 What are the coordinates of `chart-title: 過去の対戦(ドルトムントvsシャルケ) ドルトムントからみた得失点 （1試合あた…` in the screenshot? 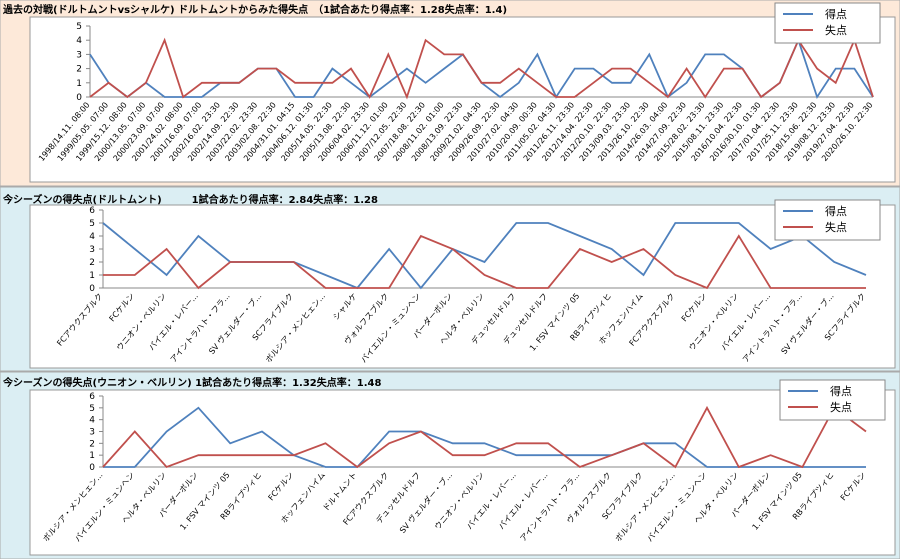 It's located at (254, 9).